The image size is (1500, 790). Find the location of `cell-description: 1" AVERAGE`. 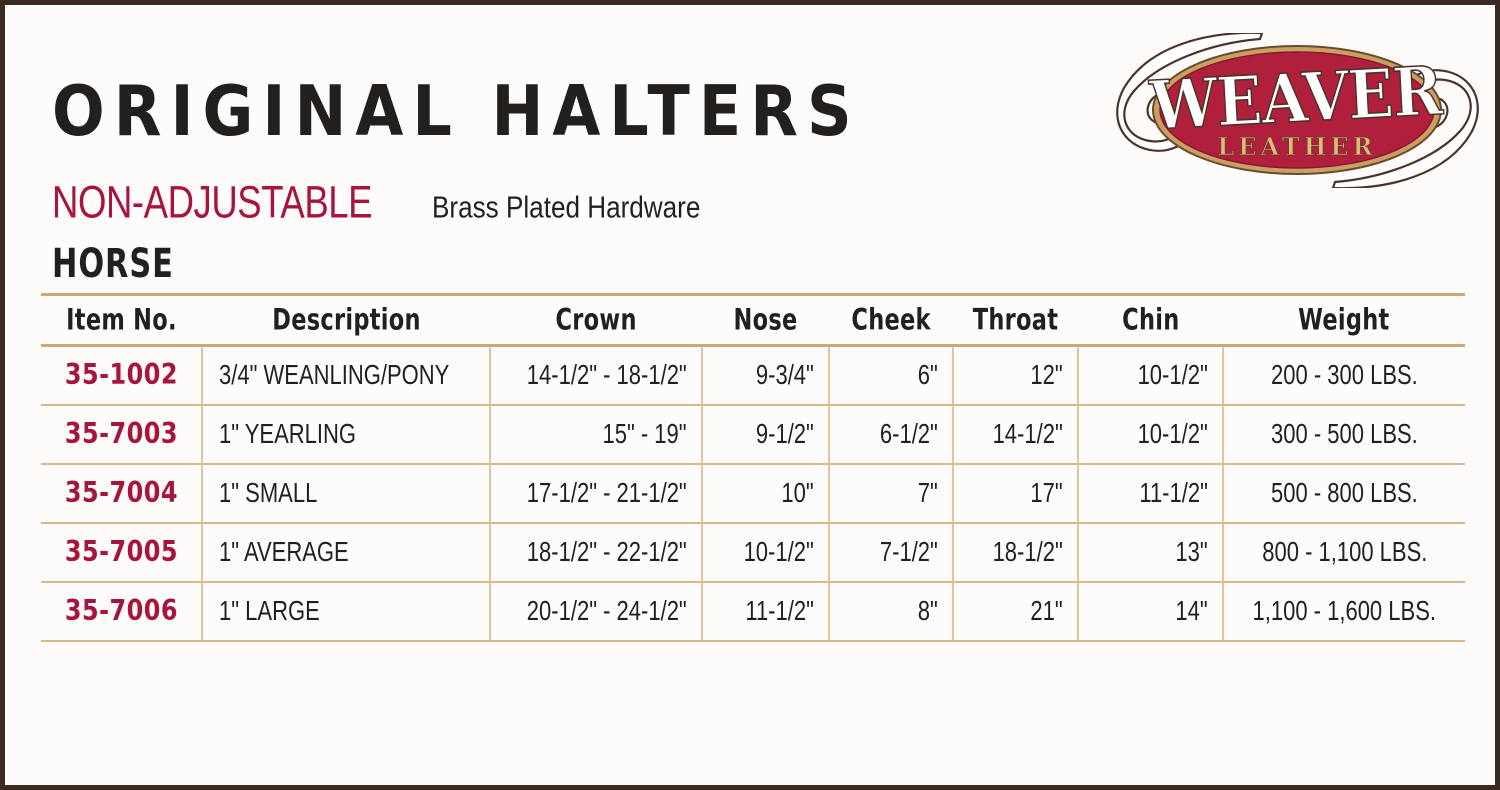

cell-description: 1" AVERAGE is located at coordinates (346, 553).